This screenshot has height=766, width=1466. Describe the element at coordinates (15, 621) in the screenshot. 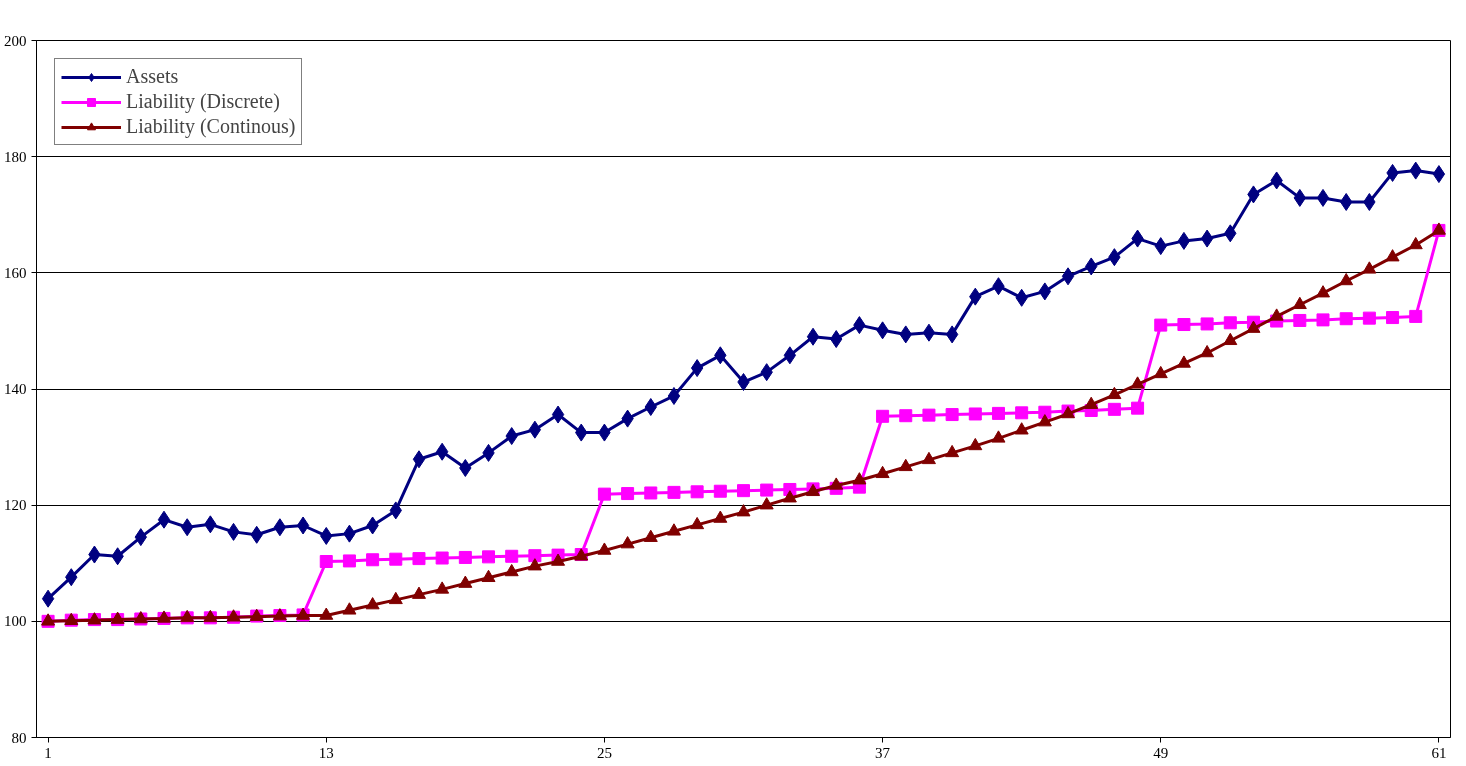

I see `y-tick-label: 100` at that location.